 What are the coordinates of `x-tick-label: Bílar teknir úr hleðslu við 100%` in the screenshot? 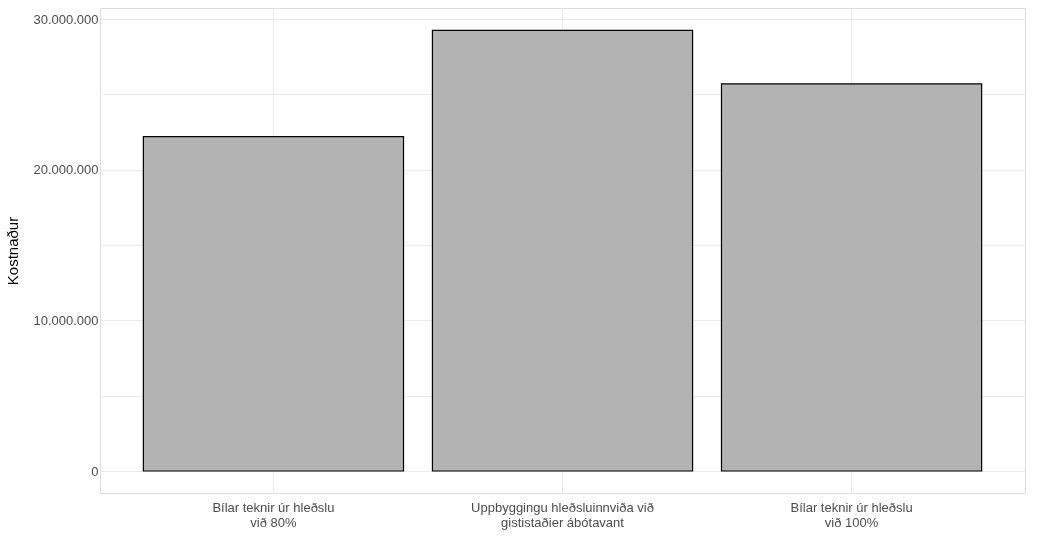 It's located at (851, 514).